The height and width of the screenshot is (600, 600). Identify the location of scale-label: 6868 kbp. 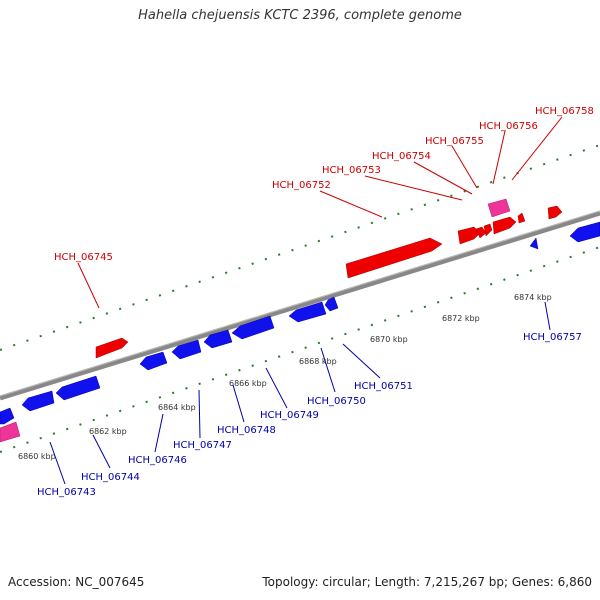
(318, 361).